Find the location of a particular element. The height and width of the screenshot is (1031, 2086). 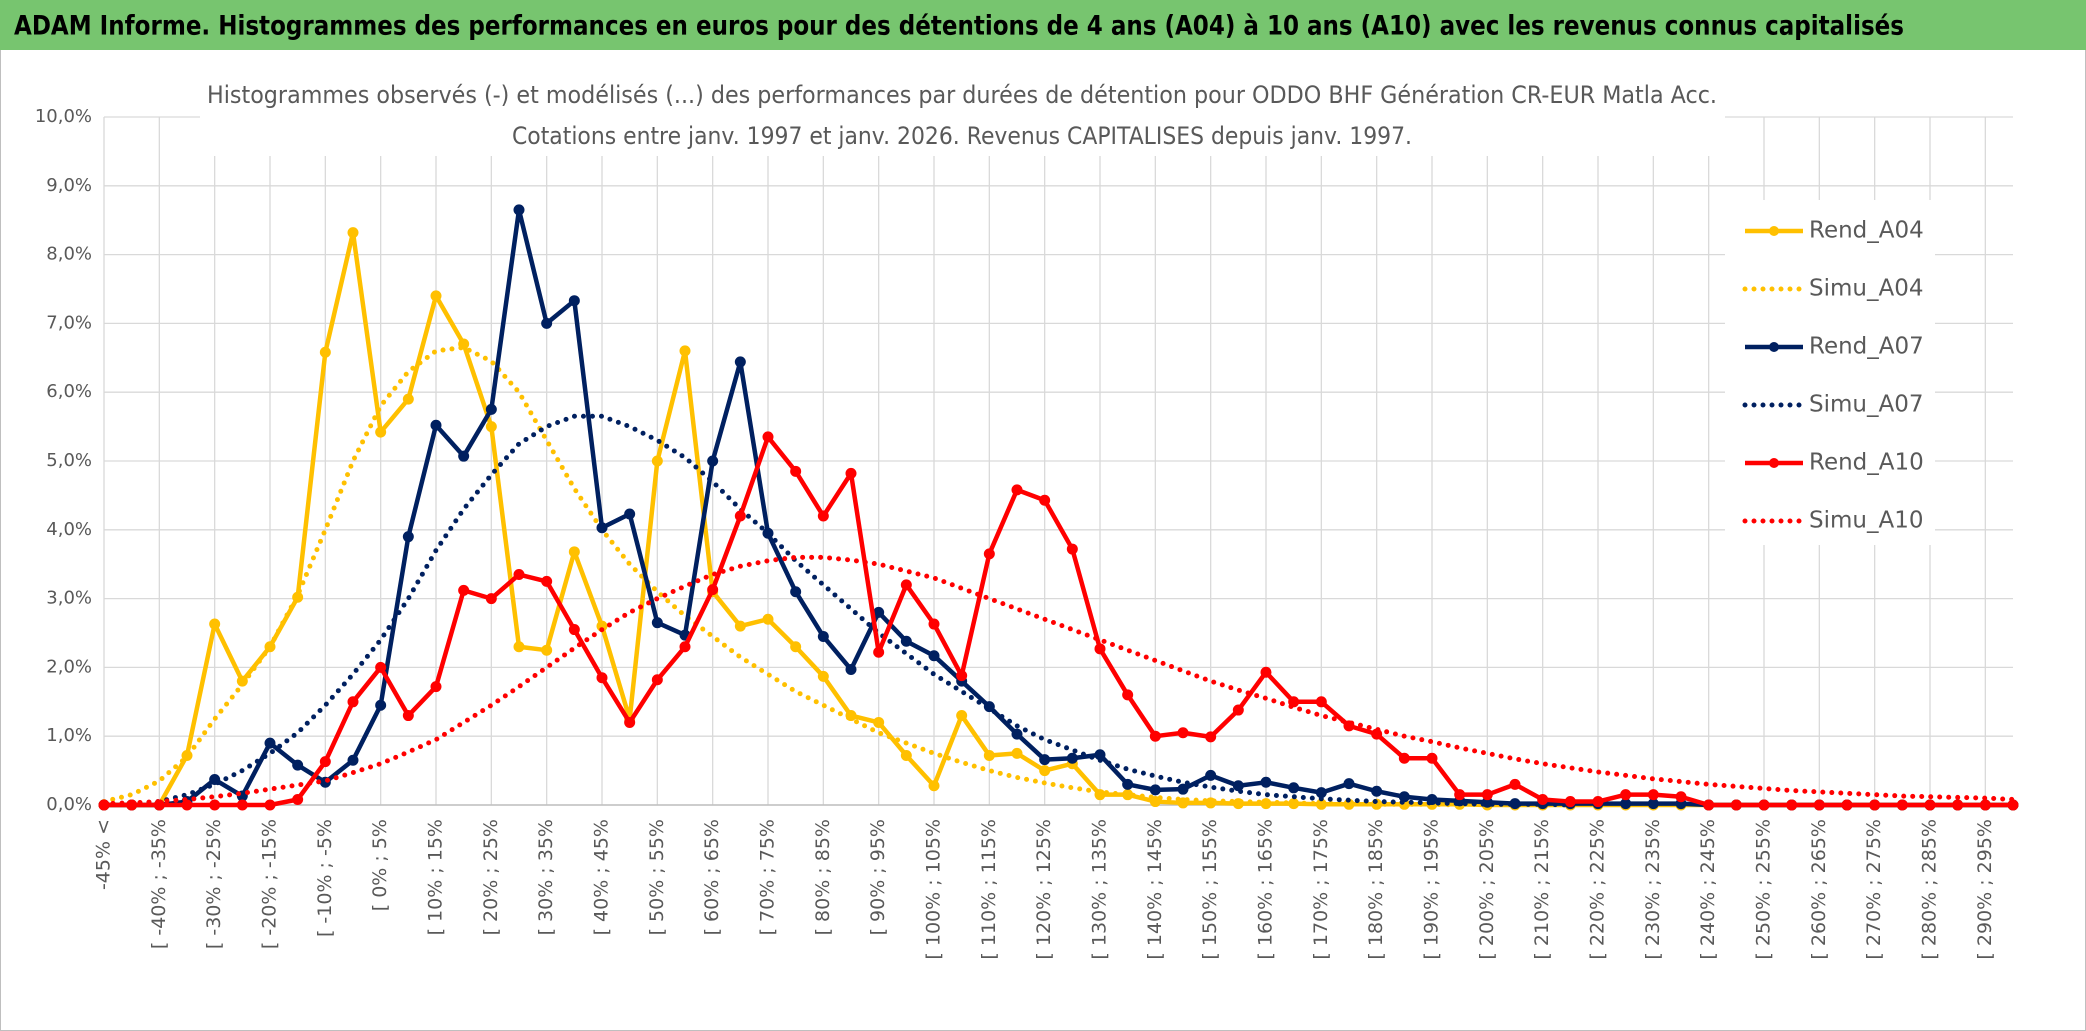

legend-label: Simu_A04 is located at coordinates (1866, 289).